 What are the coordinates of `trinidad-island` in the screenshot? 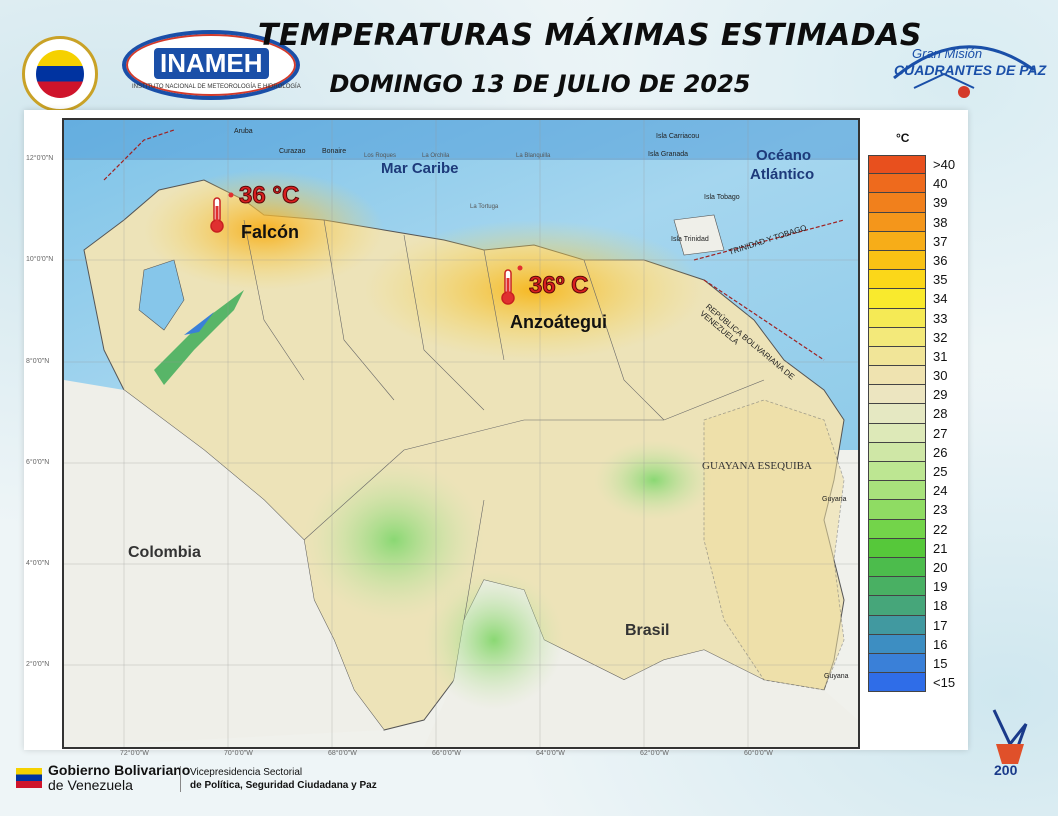 It's located at (699, 235).